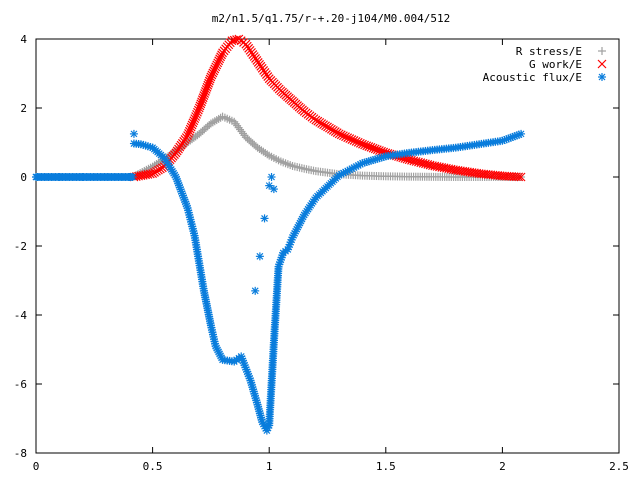 The image size is (640, 480). I want to click on x-tick-label: 1, so click(269, 466).